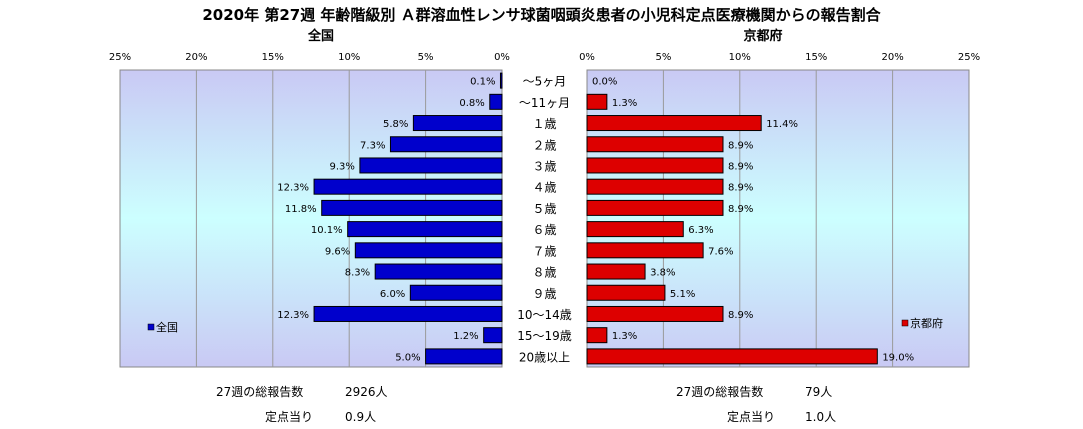  What do you see at coordinates (392, 294) in the screenshot?
I see `left-bar-data-label: 6.0%` at bounding box center [392, 294].